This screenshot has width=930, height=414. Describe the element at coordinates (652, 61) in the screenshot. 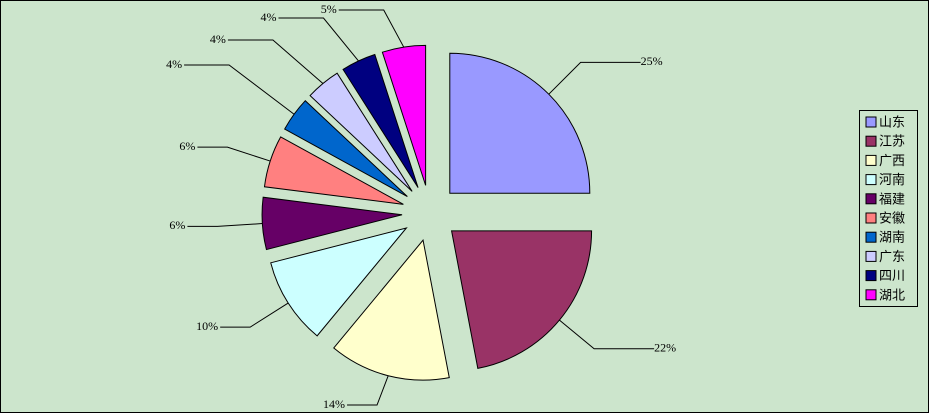

I see `data-label: 25%` at that location.